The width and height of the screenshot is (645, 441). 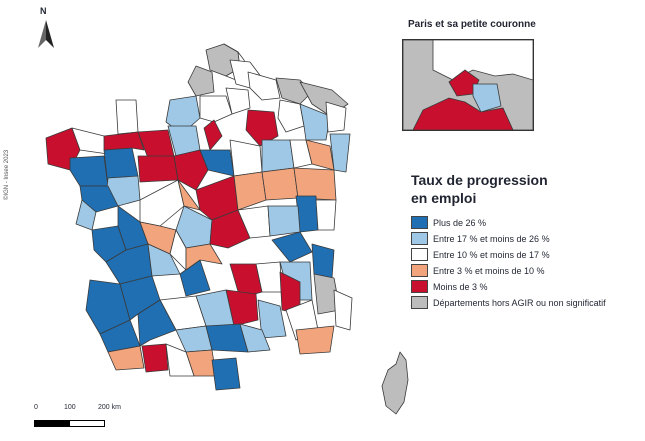 I want to click on copyright-text: ©IGN - Insee 2023, so click(x=7, y=174).